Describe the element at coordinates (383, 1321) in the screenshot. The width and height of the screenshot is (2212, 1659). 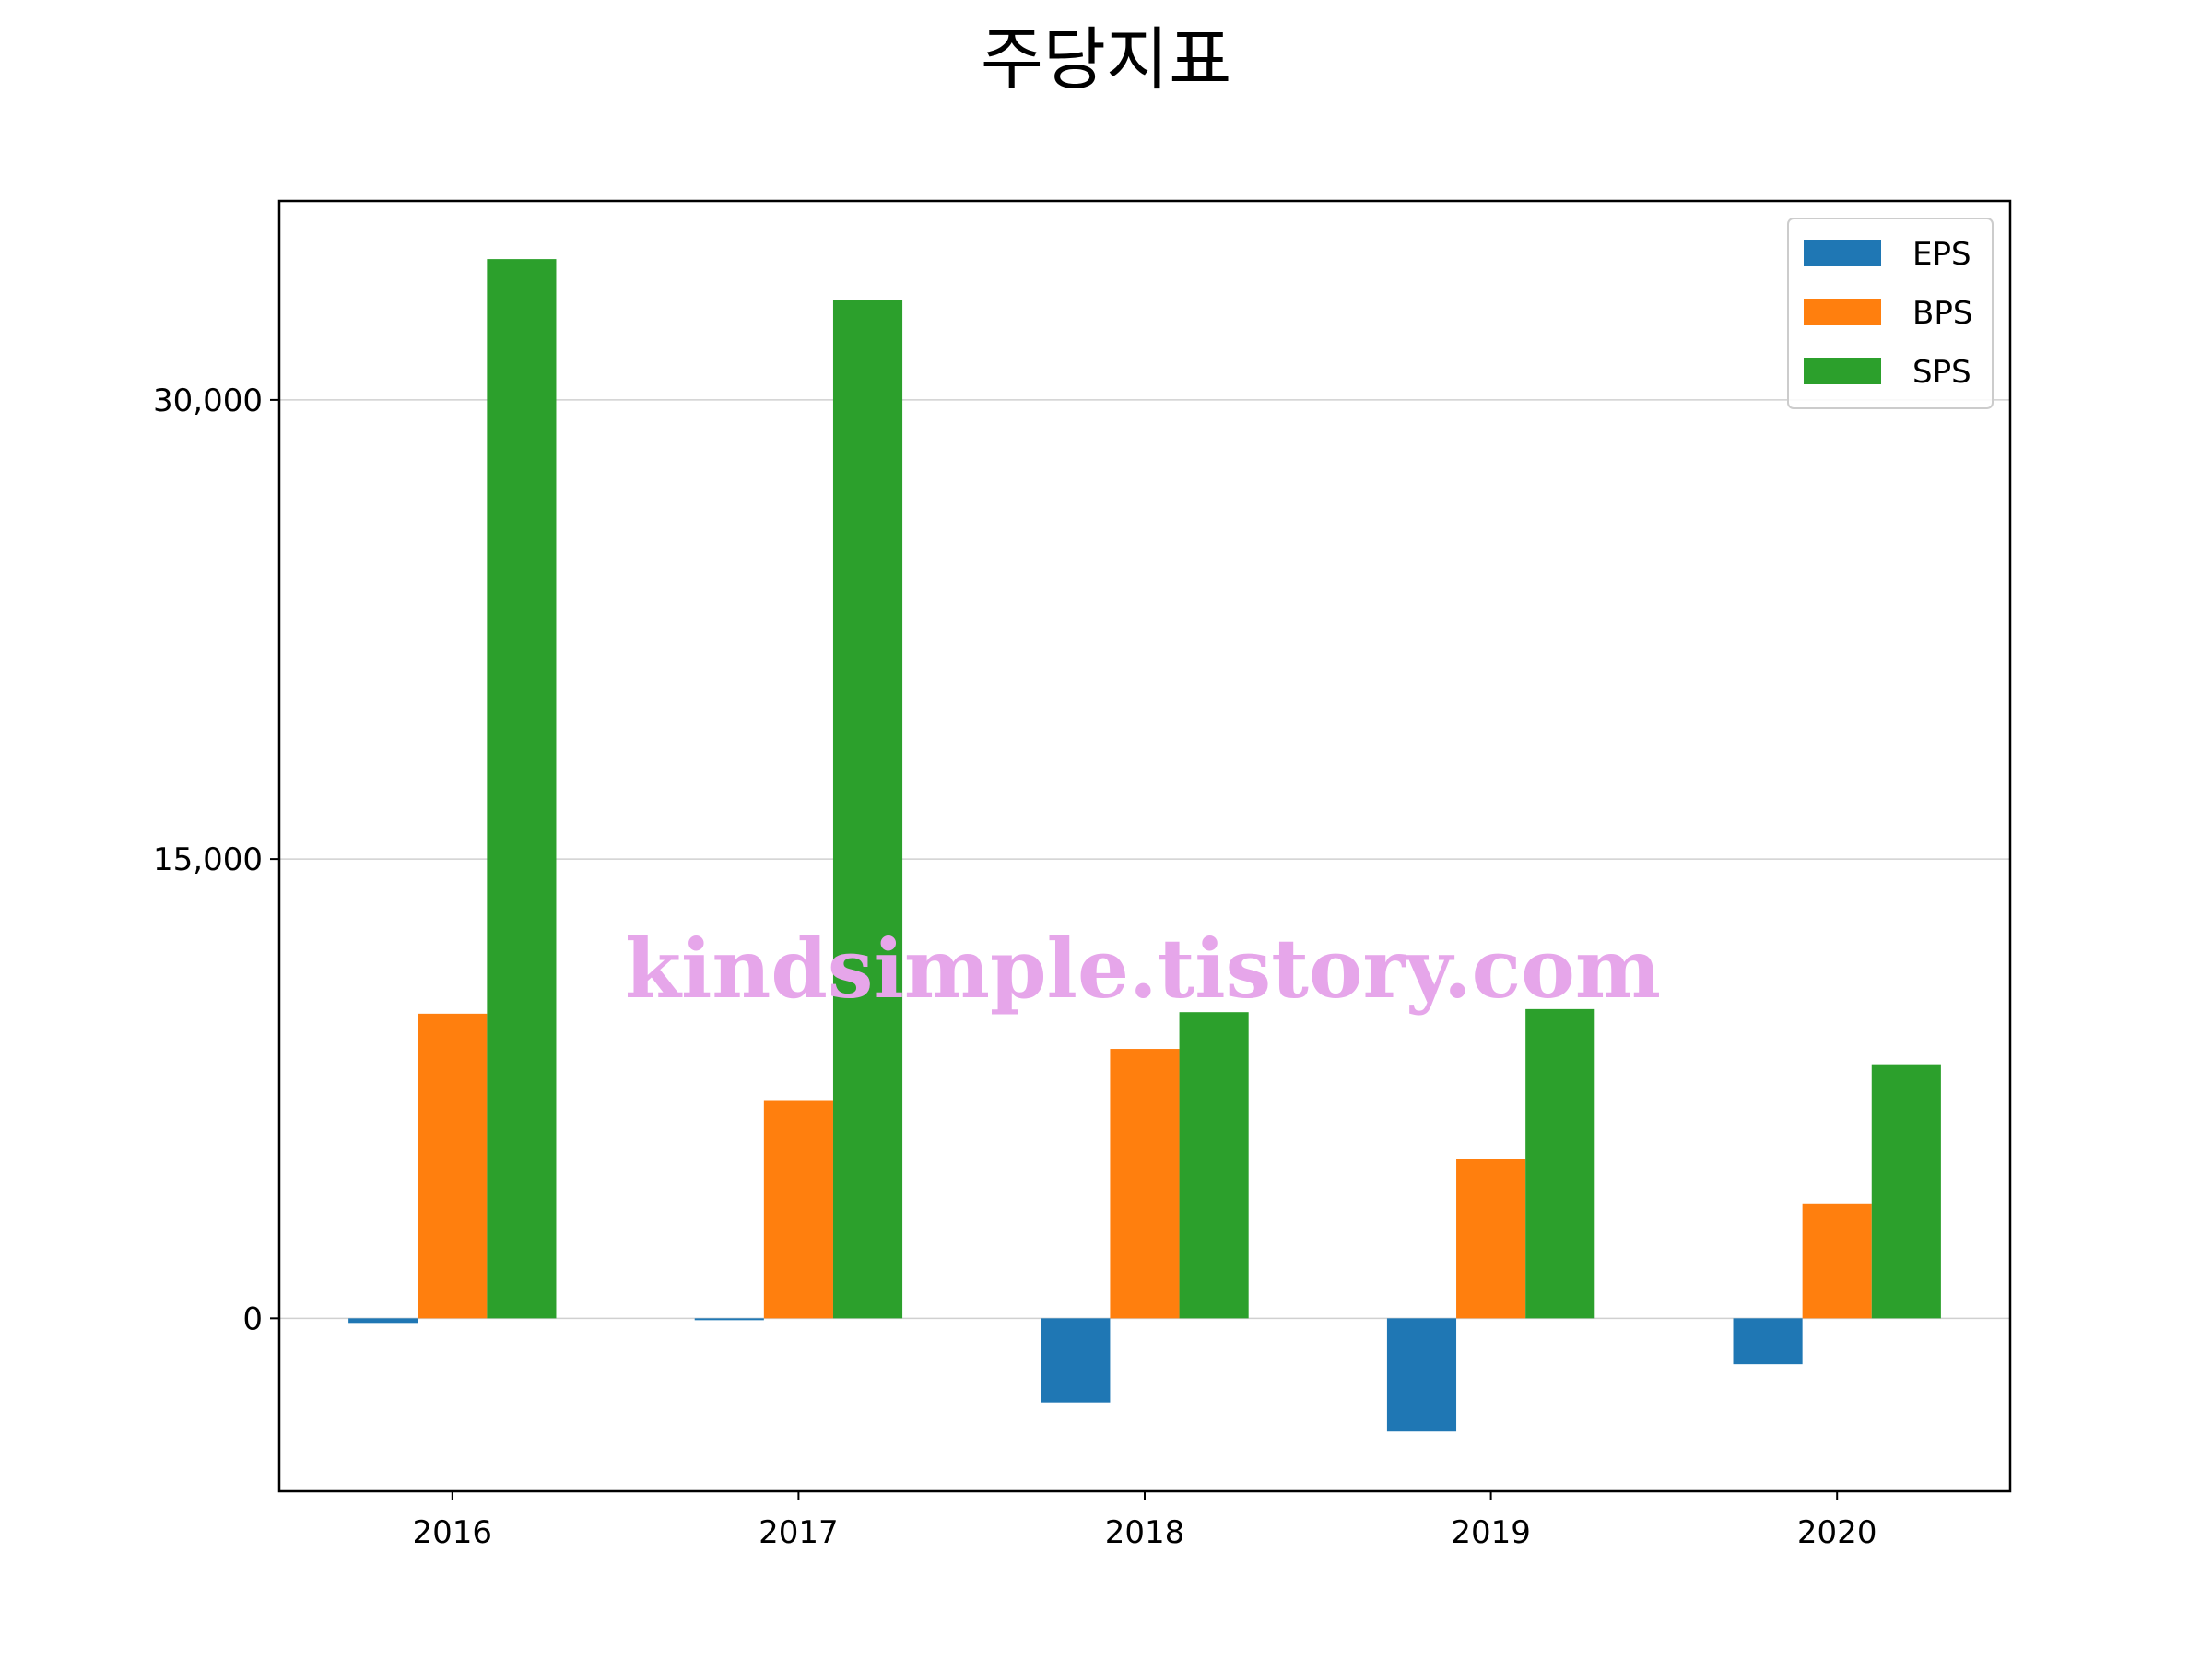
I see `bar-eps-2016` at that location.